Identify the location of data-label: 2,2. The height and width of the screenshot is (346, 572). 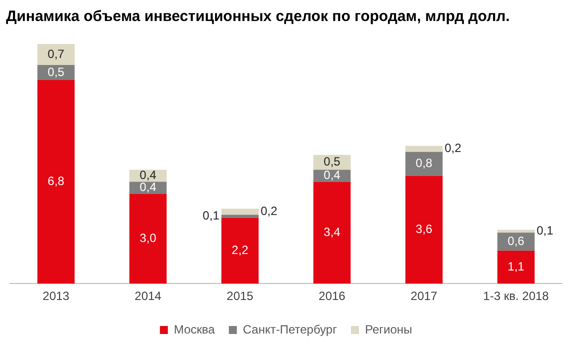
(240, 249).